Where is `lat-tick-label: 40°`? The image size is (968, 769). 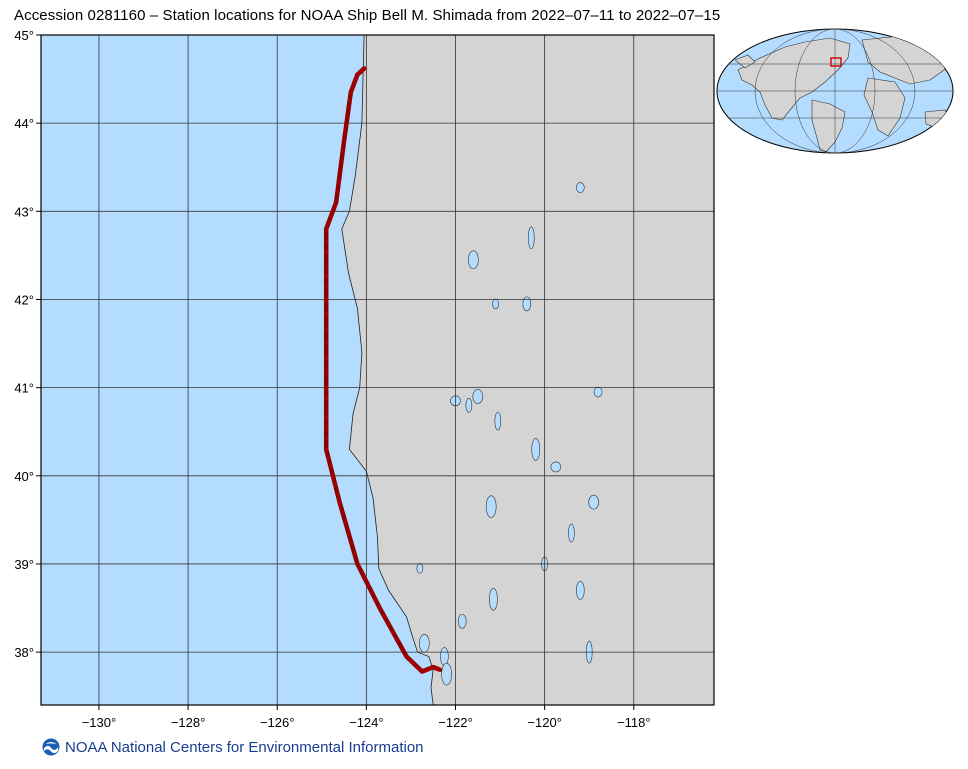
lat-tick-label: 40° is located at coordinates (24, 476).